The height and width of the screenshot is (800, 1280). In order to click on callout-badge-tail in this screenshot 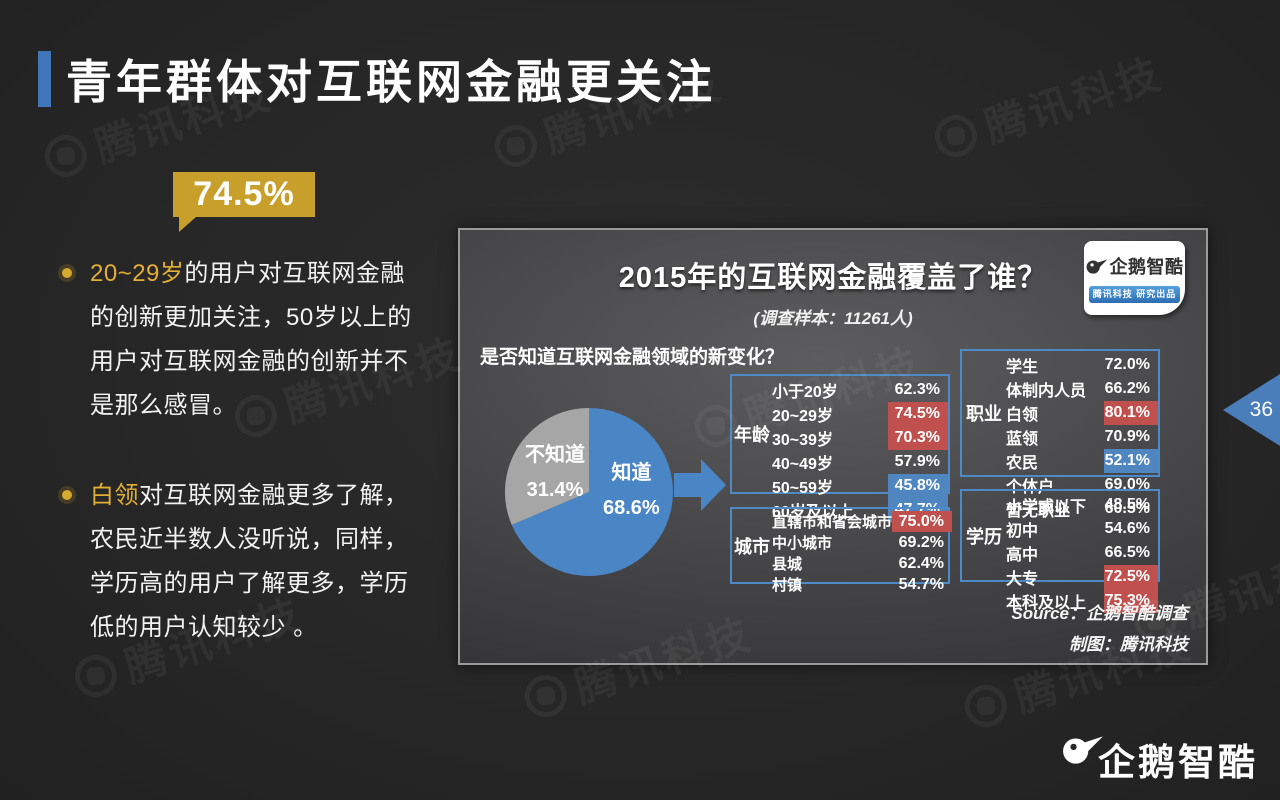, I will do `click(187, 224)`.